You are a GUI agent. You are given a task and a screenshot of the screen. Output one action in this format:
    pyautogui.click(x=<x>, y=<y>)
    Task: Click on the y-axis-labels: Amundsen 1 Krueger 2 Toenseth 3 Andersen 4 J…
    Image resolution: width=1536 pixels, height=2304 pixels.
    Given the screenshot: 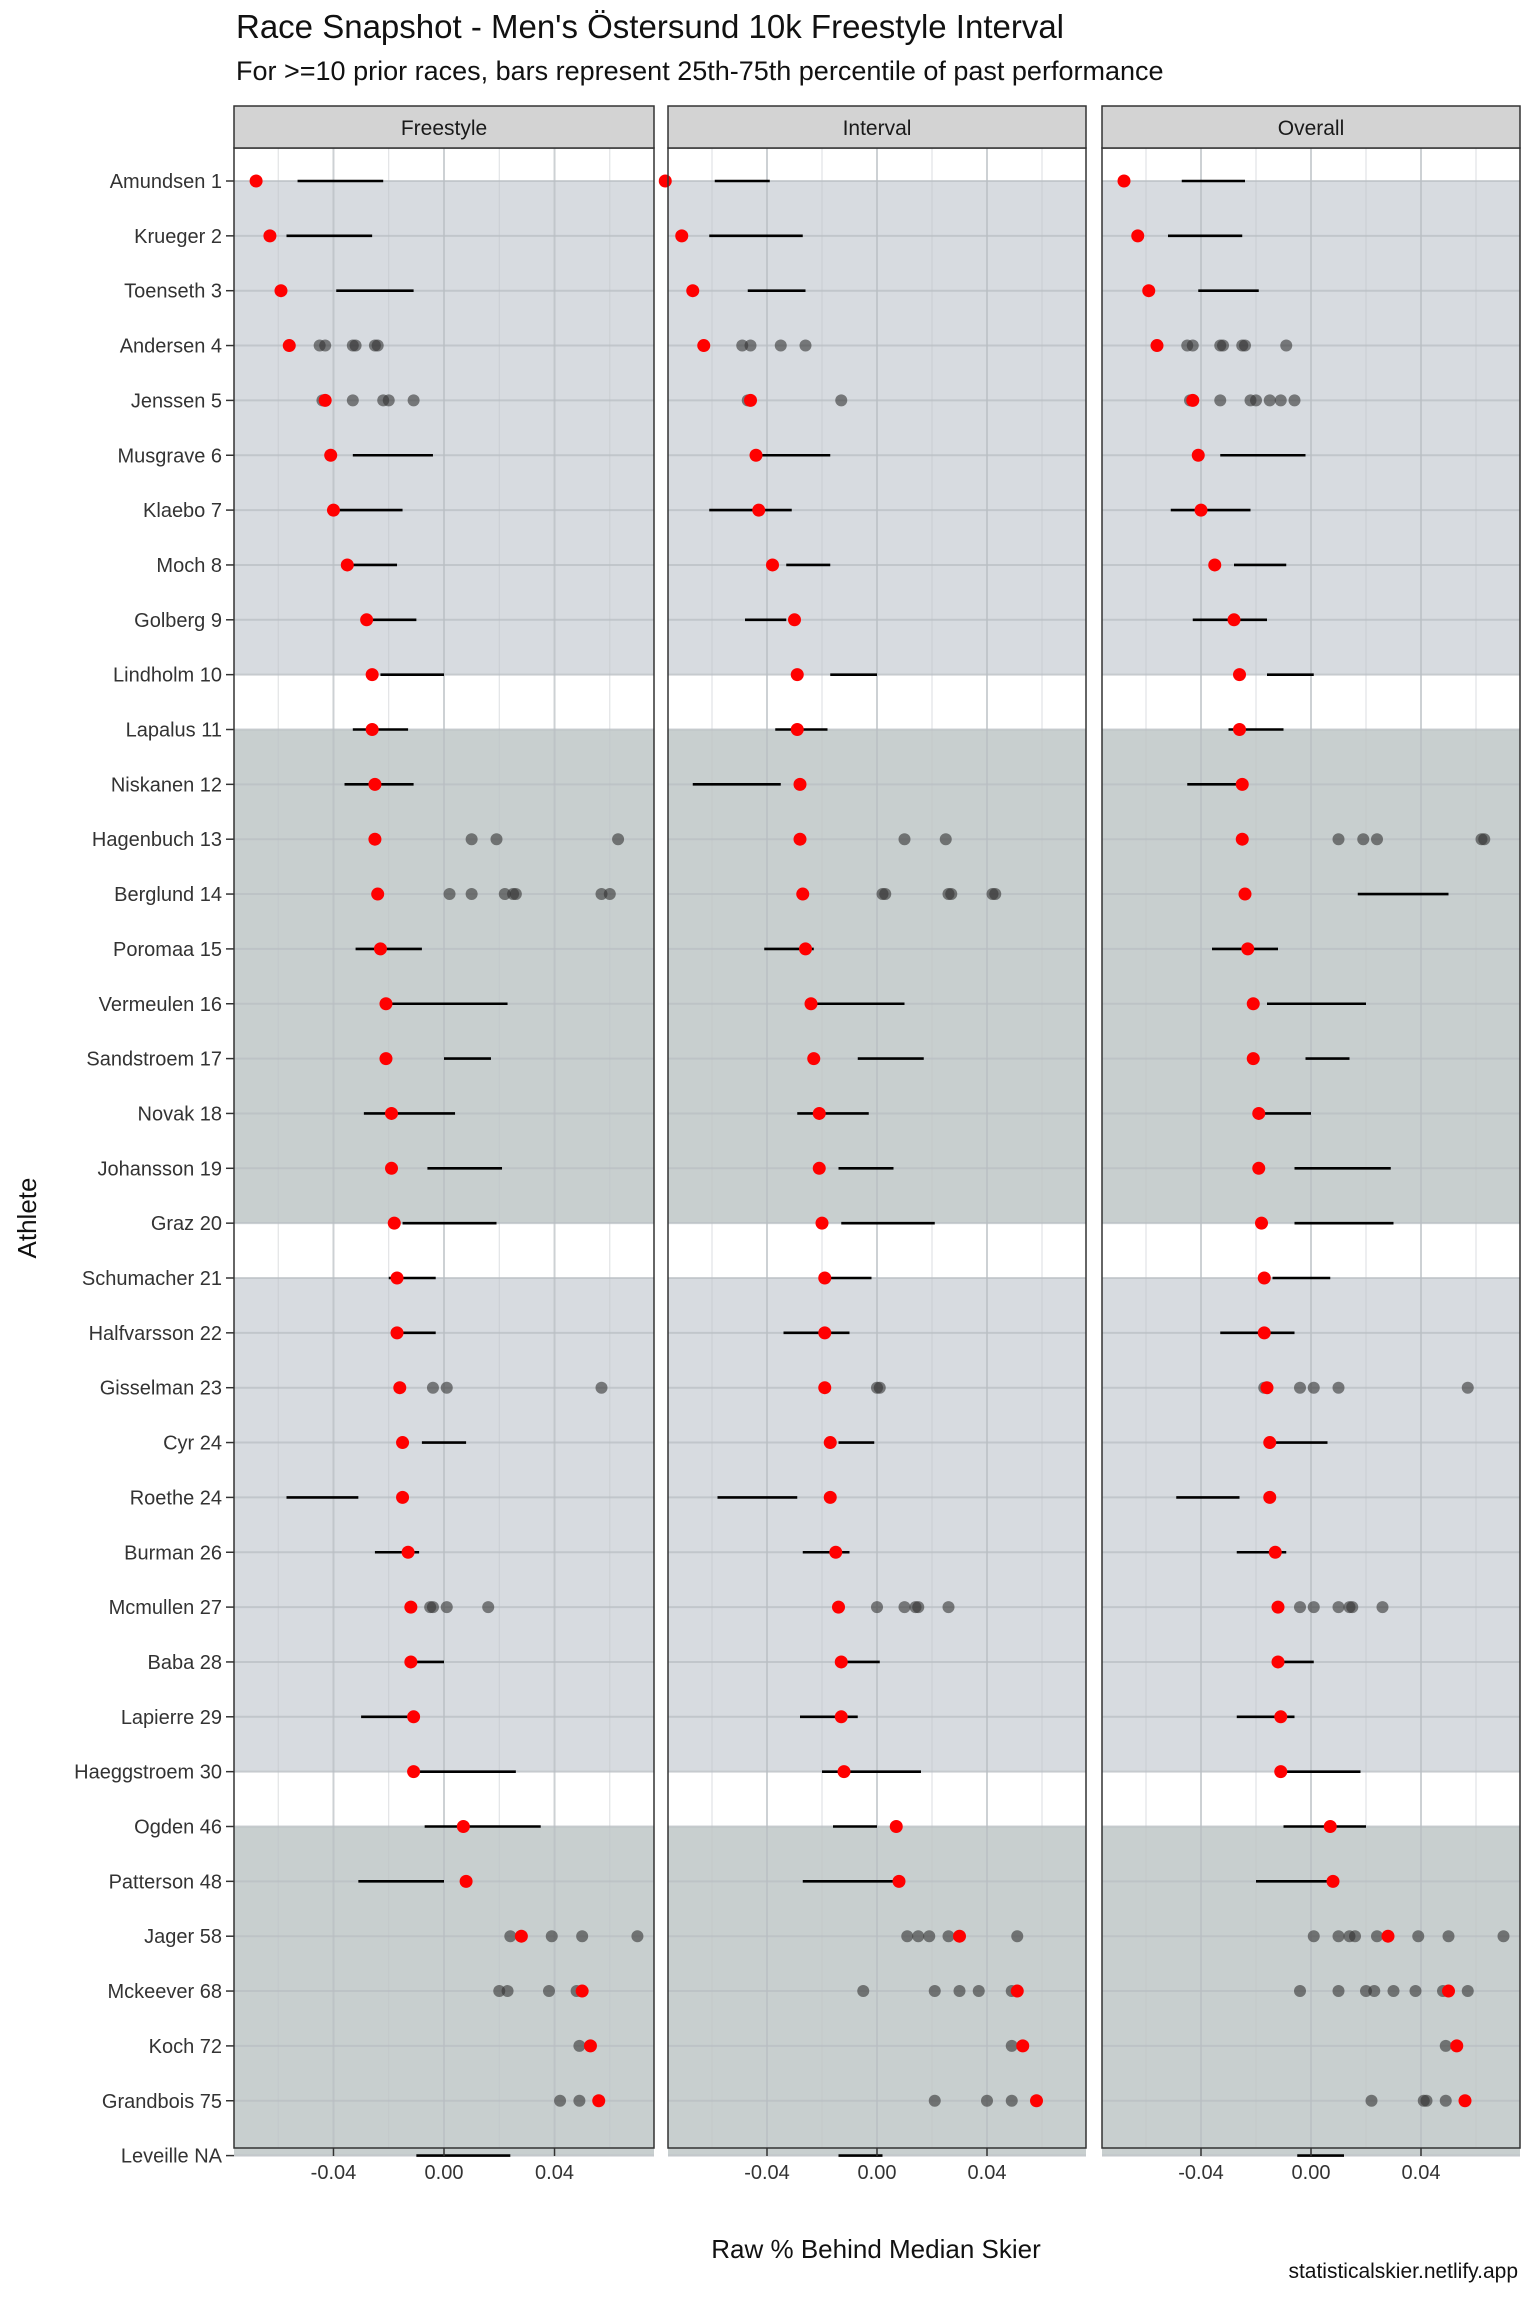 What is the action you would take?
    pyautogui.click(x=154, y=1169)
    